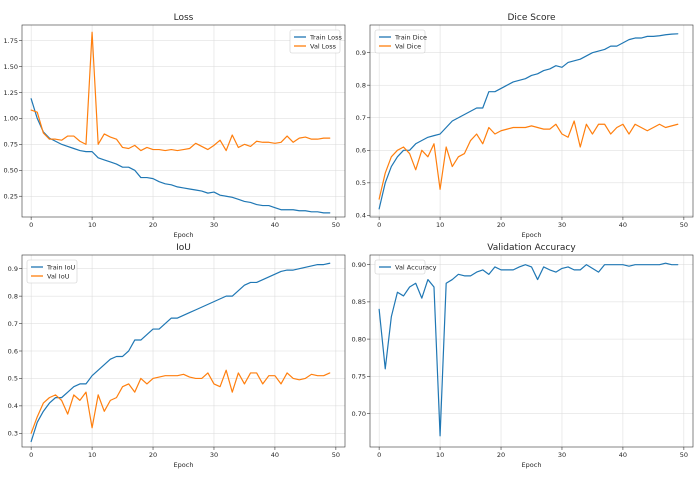 This screenshot has width=700, height=487. Describe the element at coordinates (180, 156) in the screenshot. I see `series-line-train-loss` at that location.